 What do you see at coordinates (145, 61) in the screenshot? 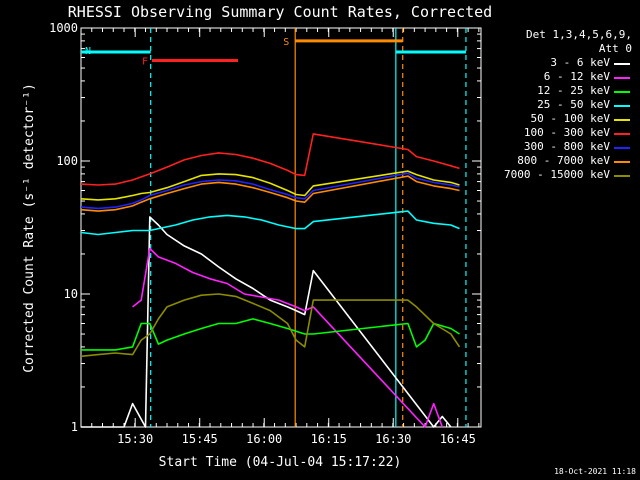
I see `annotation-label-f: F` at bounding box center [145, 61].